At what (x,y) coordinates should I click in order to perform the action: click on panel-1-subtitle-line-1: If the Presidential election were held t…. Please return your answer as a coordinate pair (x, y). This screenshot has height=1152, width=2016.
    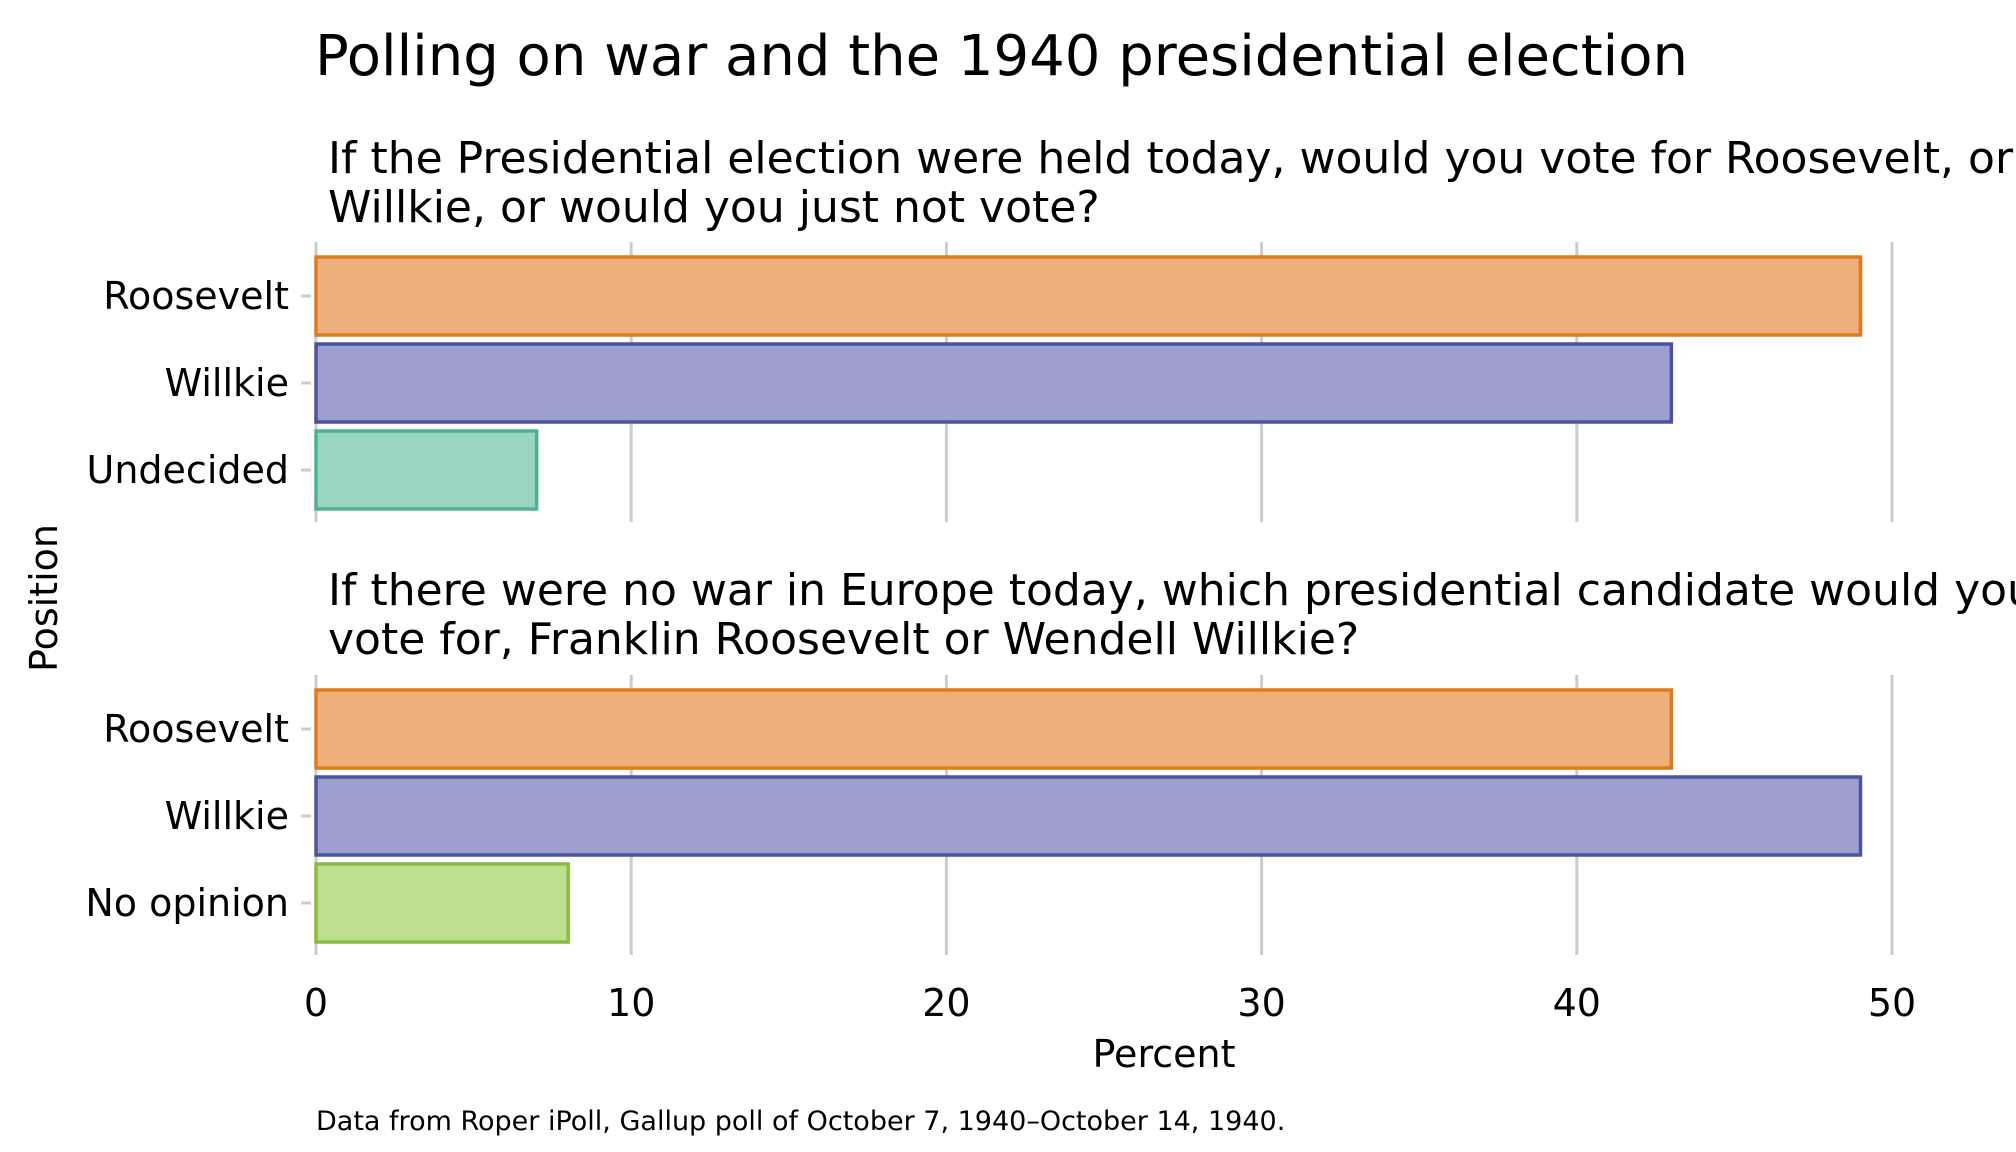
    Looking at the image, I should click on (1171, 158).